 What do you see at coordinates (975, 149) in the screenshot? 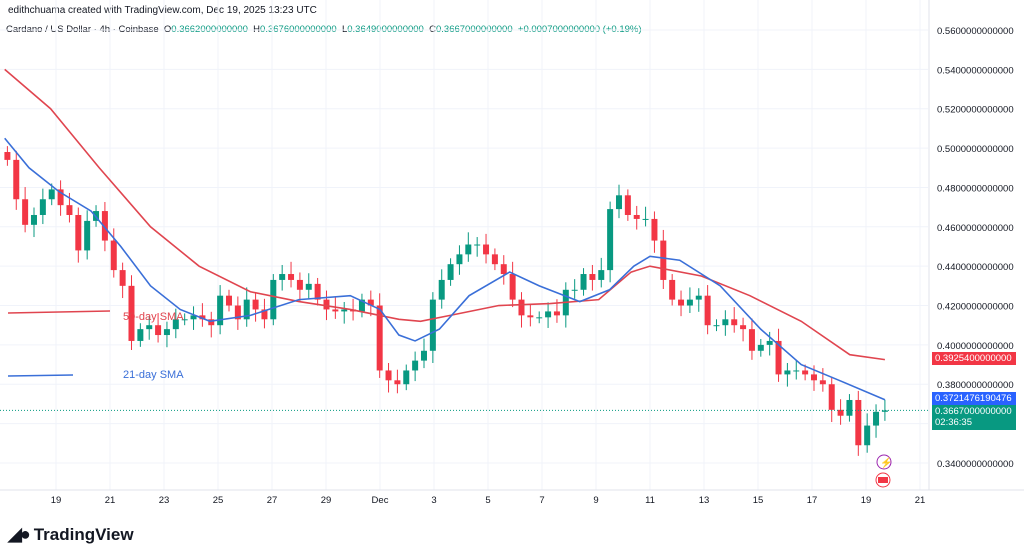
I see `y-tick-label: 0.5000000000000` at bounding box center [975, 149].